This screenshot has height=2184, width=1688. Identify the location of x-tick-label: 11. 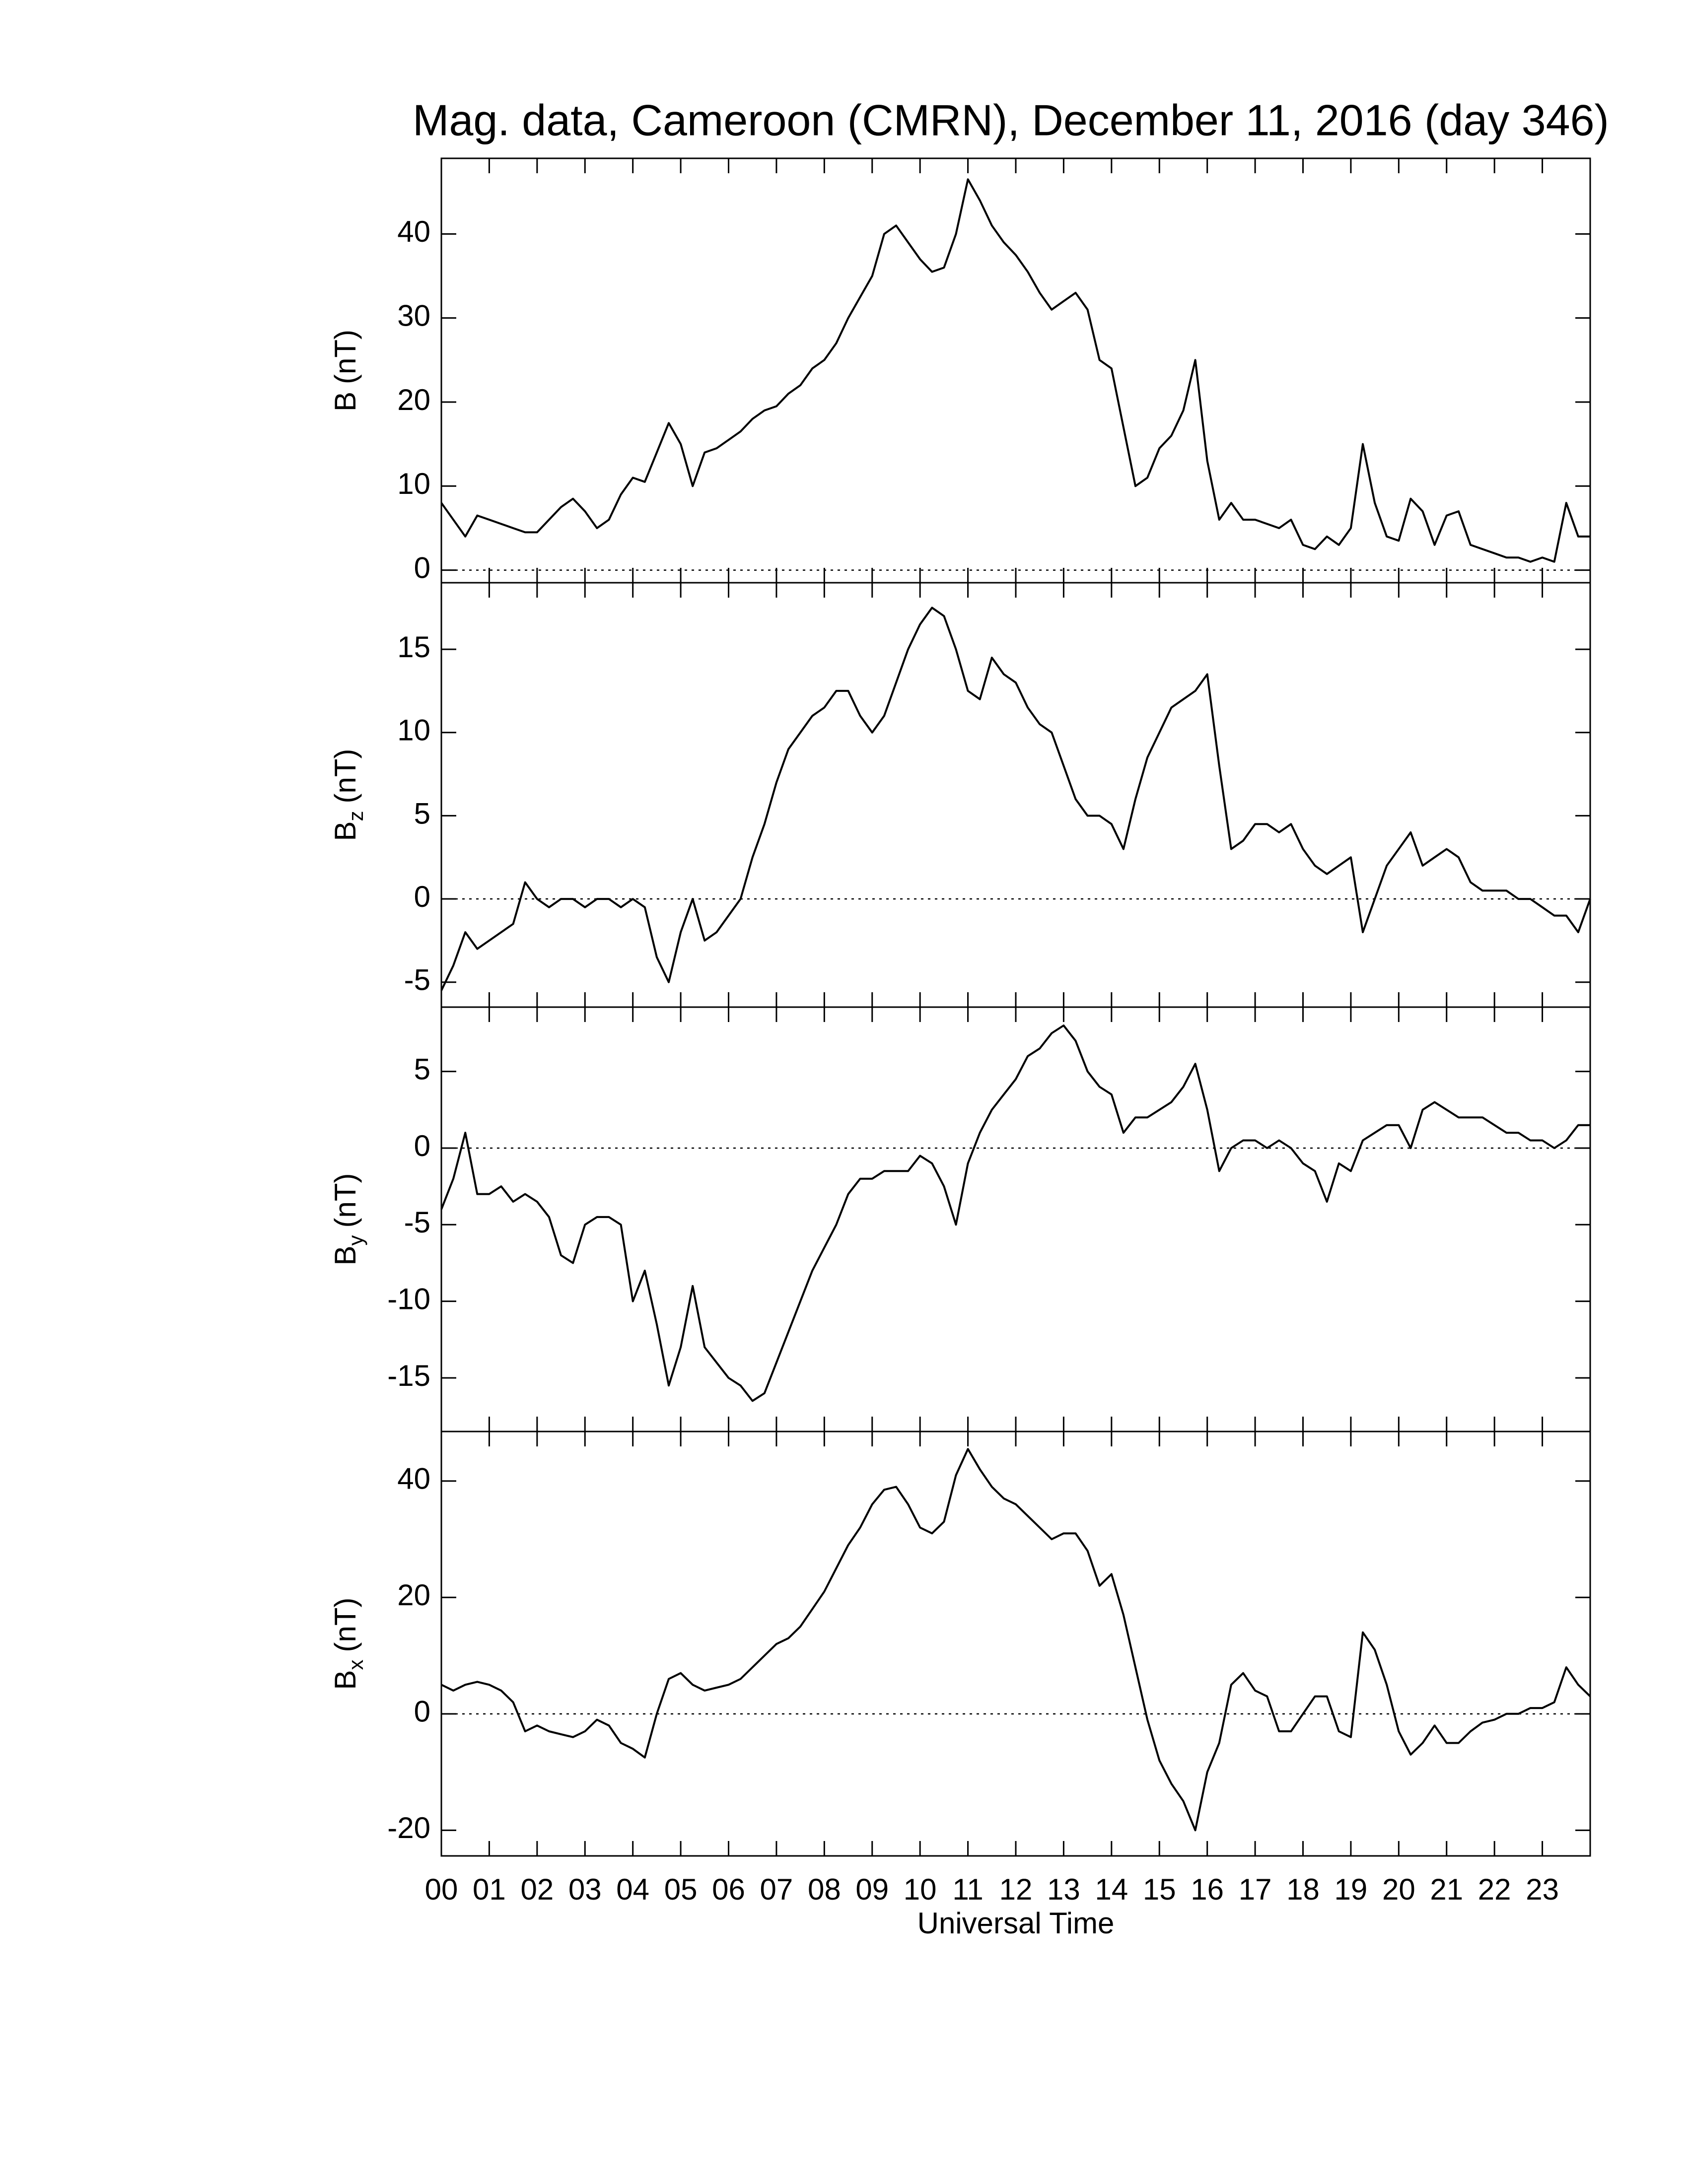
(967, 1889).